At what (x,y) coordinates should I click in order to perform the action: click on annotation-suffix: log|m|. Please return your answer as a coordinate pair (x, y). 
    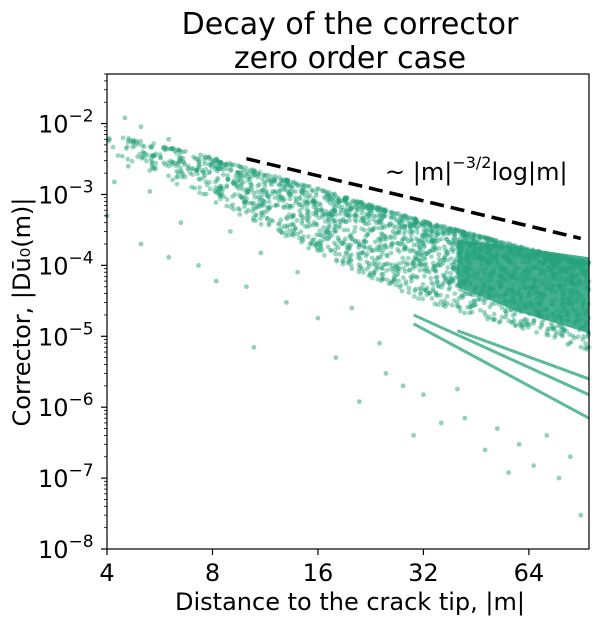
    Looking at the image, I should click on (529, 172).